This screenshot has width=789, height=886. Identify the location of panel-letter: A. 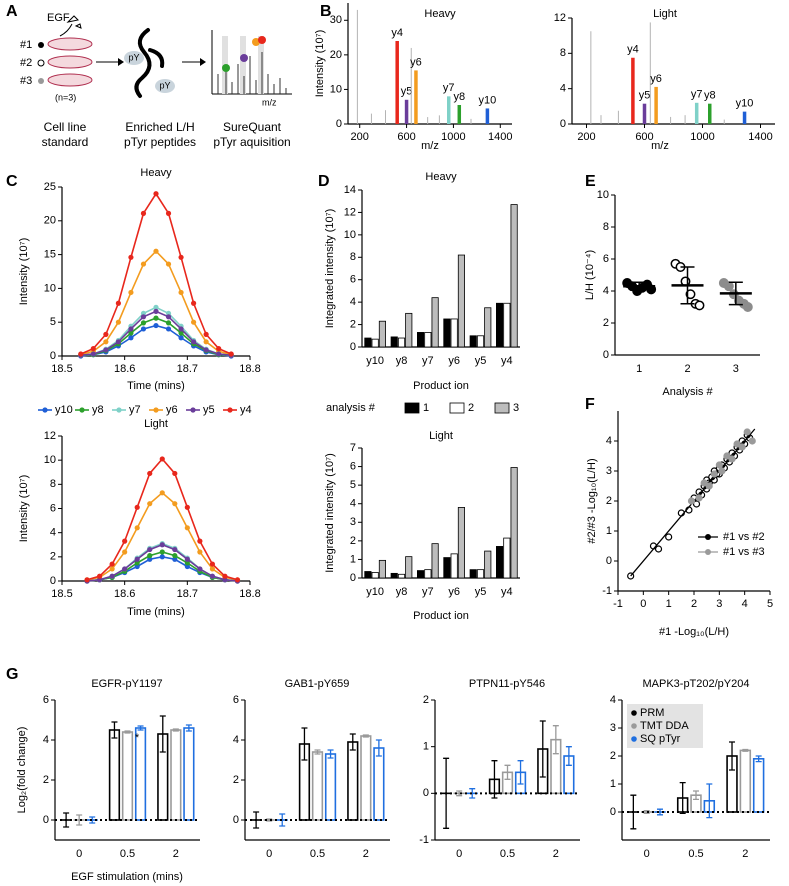
(12, 11).